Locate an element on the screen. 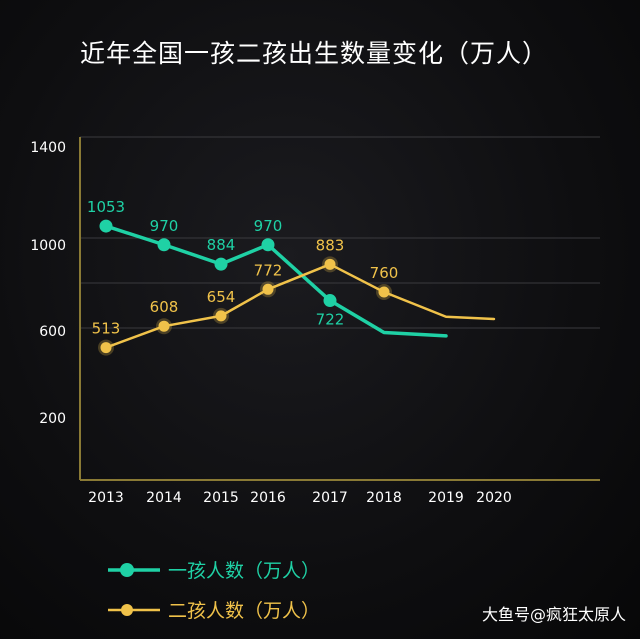 Image resolution: width=640 pixels, height=639 pixels. y-tick-label: 600 is located at coordinates (52, 332).